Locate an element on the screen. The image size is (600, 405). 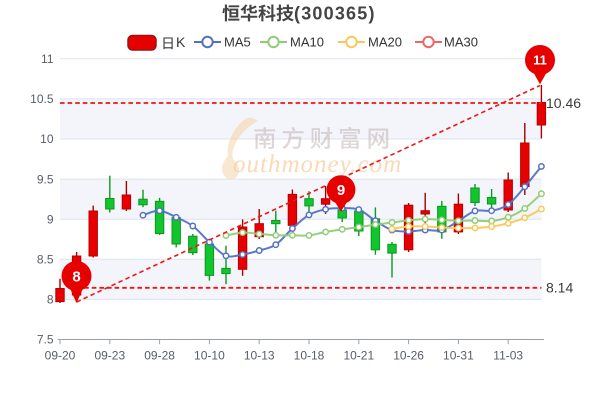
svg-text: 11-03 is located at coordinates (508, 356).